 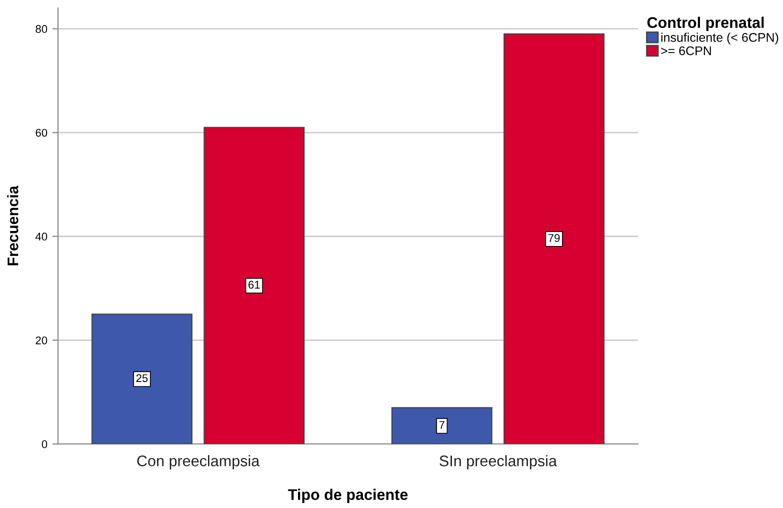 I want to click on legend-label: insuficiente (< 6CPN), so click(x=719, y=38).